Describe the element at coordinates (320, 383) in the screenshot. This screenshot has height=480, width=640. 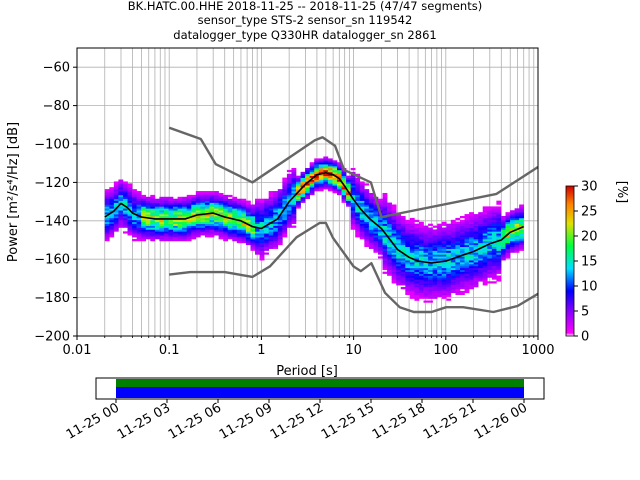
I see `stacked-coverage-bar` at that location.